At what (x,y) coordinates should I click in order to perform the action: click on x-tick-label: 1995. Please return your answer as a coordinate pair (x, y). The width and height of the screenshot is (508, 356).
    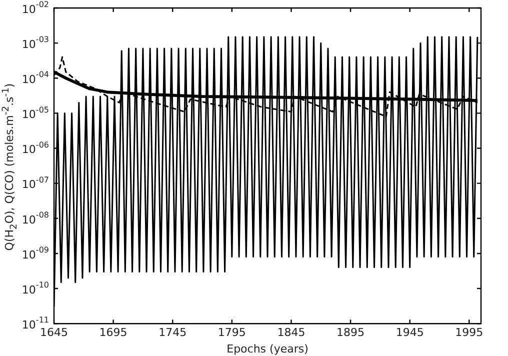
    Looking at the image, I should click on (469, 333).